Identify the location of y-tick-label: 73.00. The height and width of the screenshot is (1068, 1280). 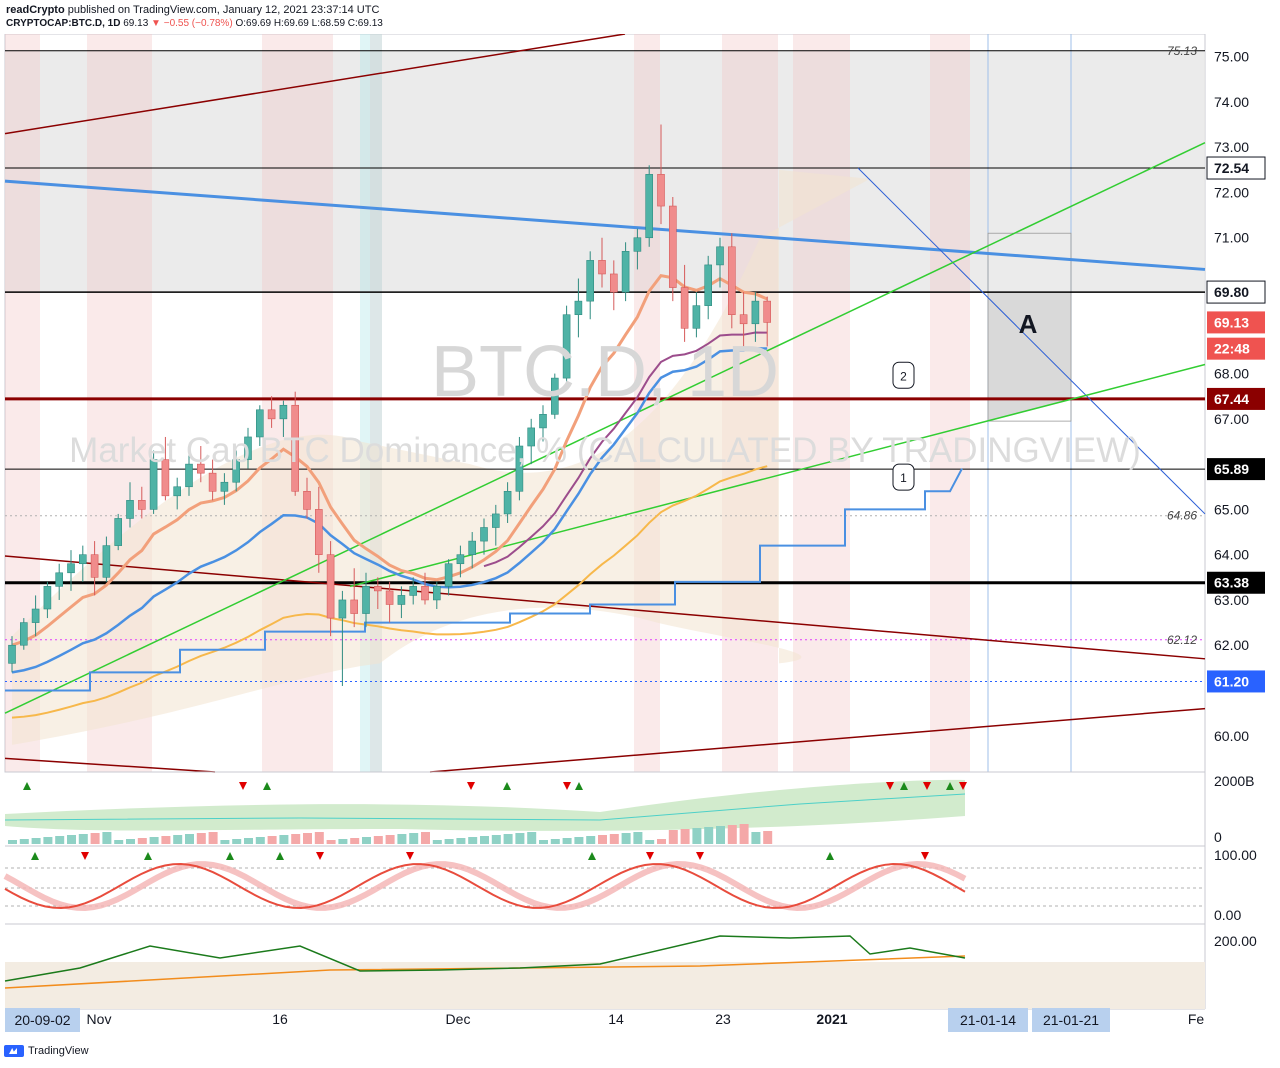
(1231, 147).